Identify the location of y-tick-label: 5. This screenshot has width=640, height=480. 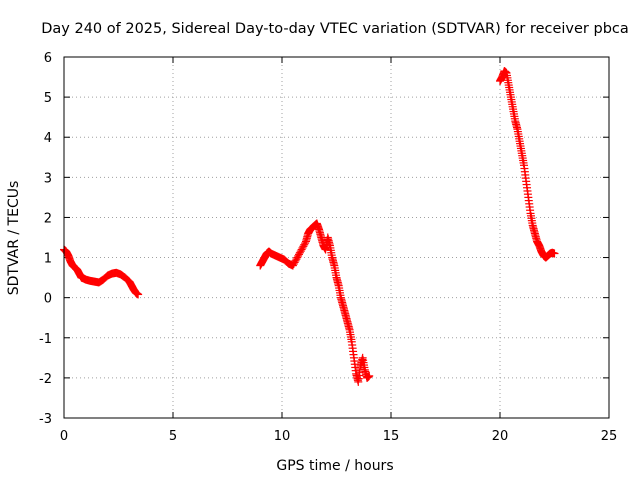
(48, 98).